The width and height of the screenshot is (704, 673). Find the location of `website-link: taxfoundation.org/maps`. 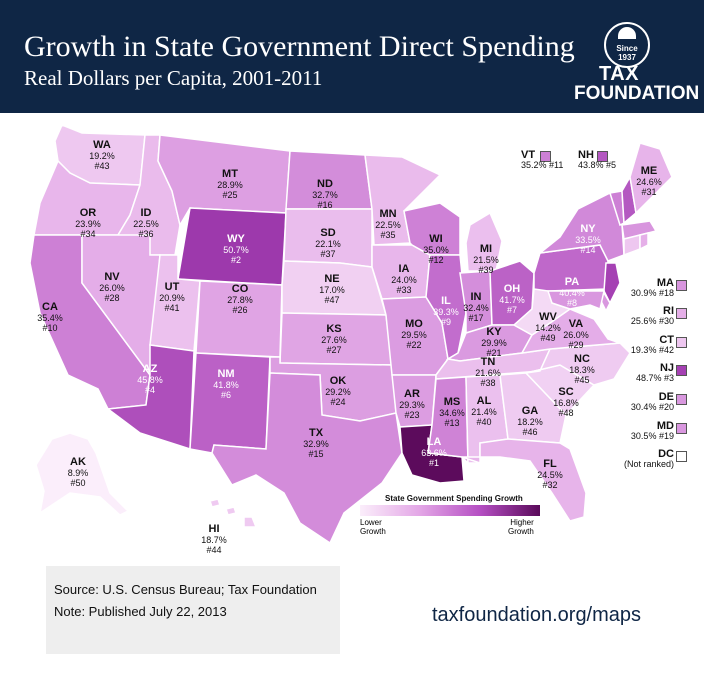

website-link: taxfoundation.org/maps is located at coordinates (537, 615).